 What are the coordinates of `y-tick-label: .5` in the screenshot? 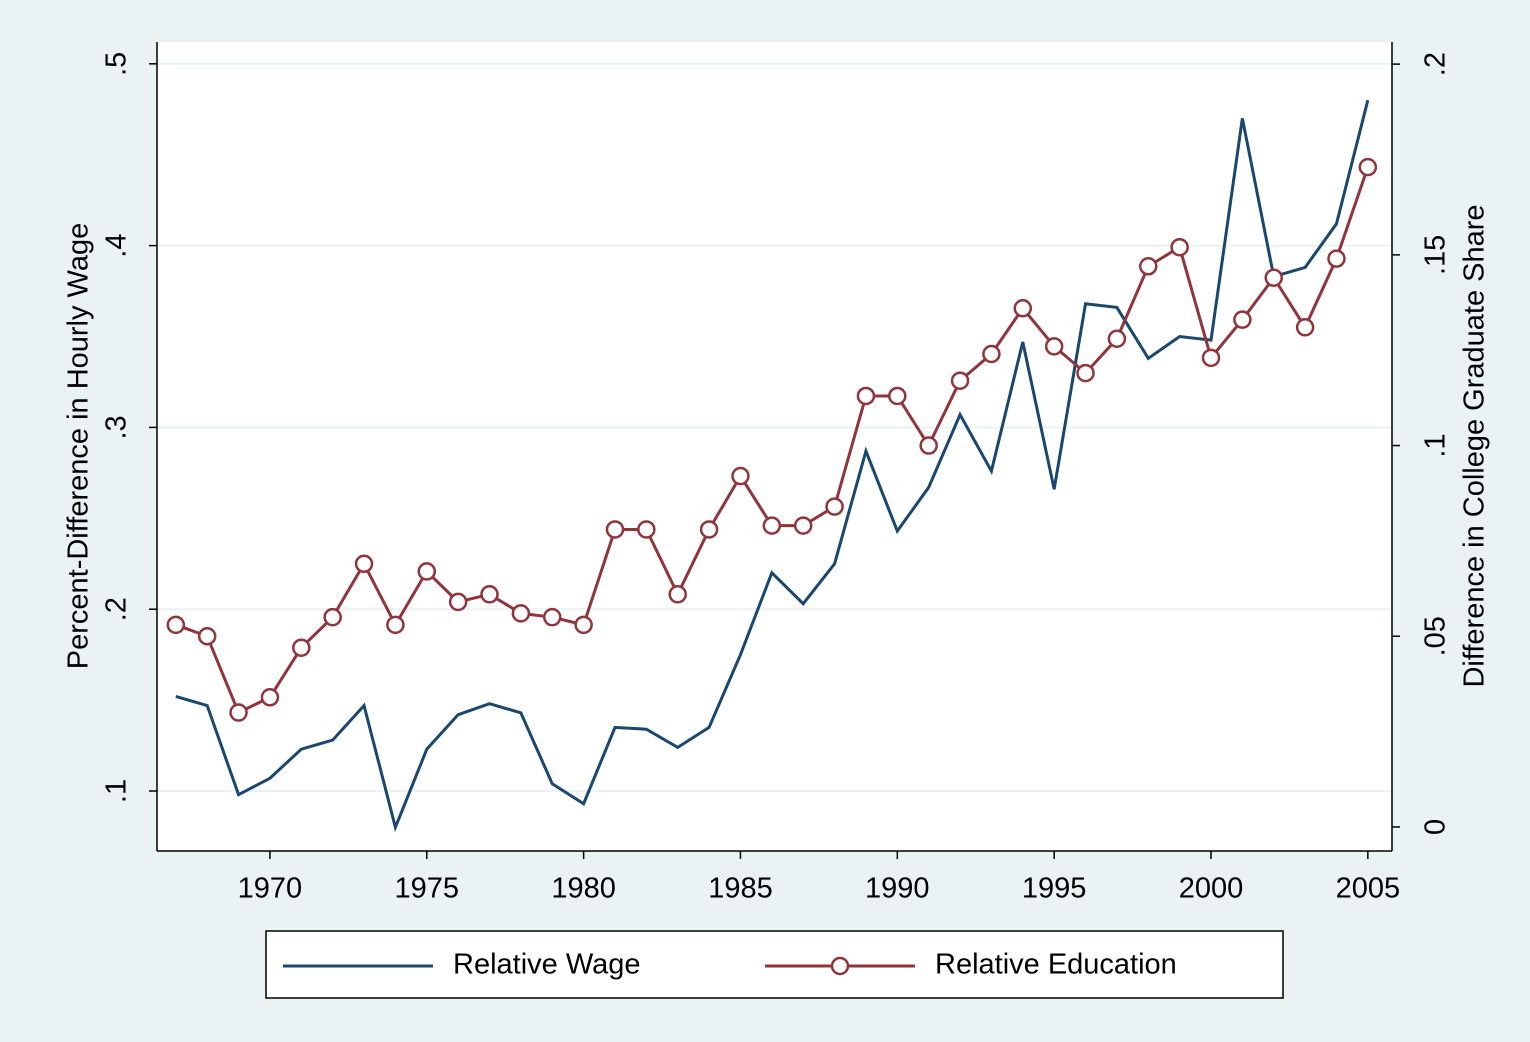 It's located at (117, 64).